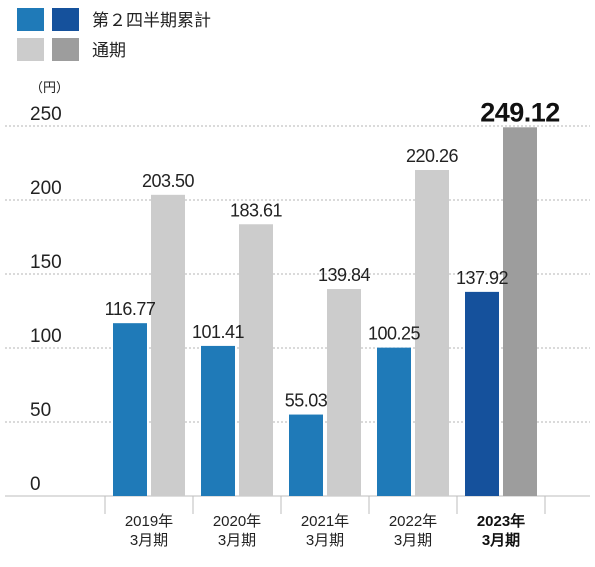  I want to click on data-label-fy-5: 249.12, so click(520, 112).